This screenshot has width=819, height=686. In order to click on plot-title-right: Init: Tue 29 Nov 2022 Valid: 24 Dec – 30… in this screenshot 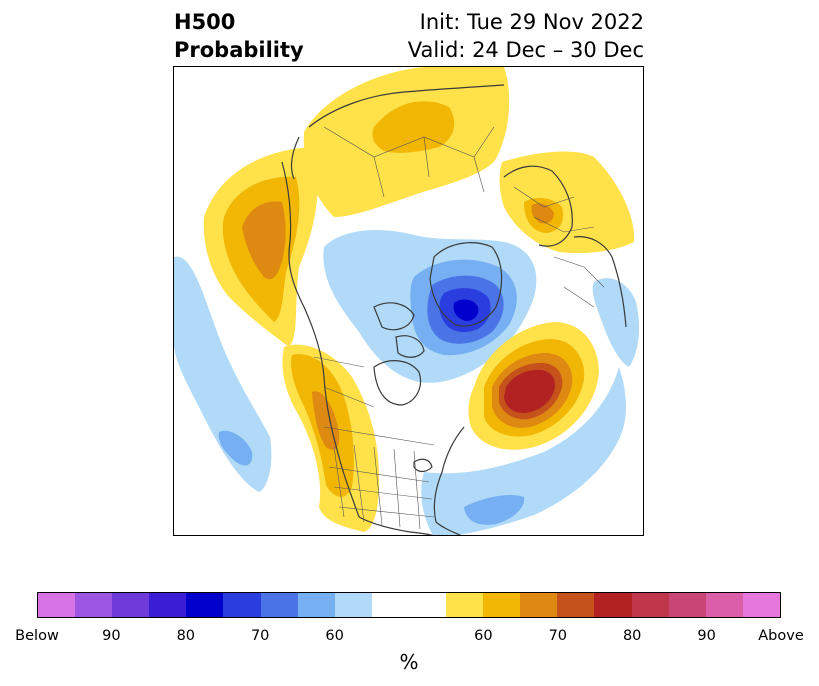, I will do `click(526, 36)`.